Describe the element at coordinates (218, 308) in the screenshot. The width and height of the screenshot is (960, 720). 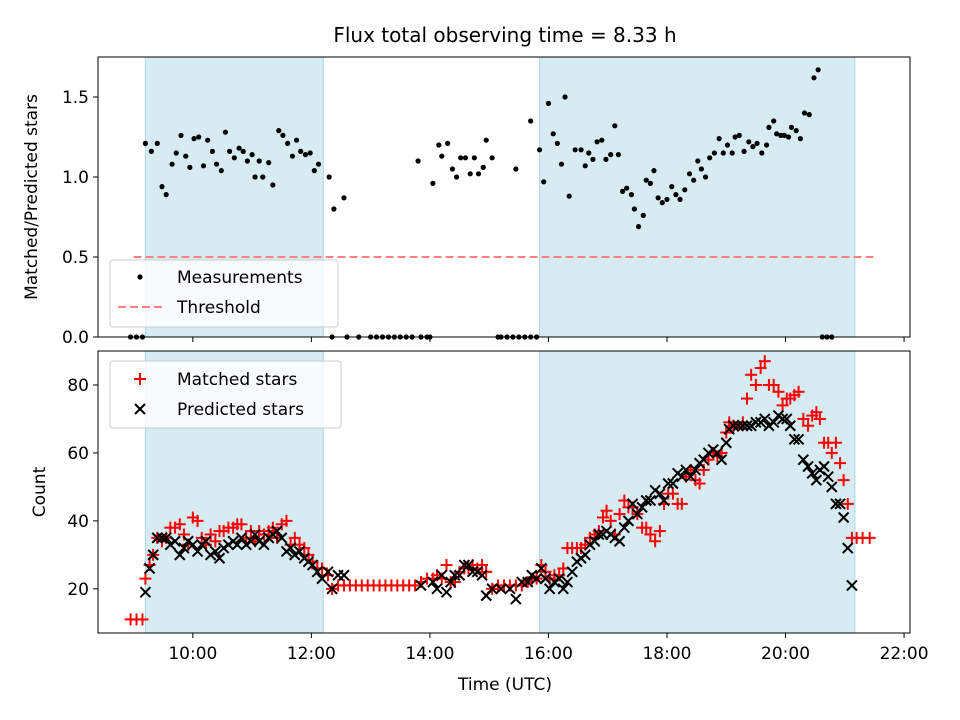
I see `legend-label-threshold: Threshold` at that location.